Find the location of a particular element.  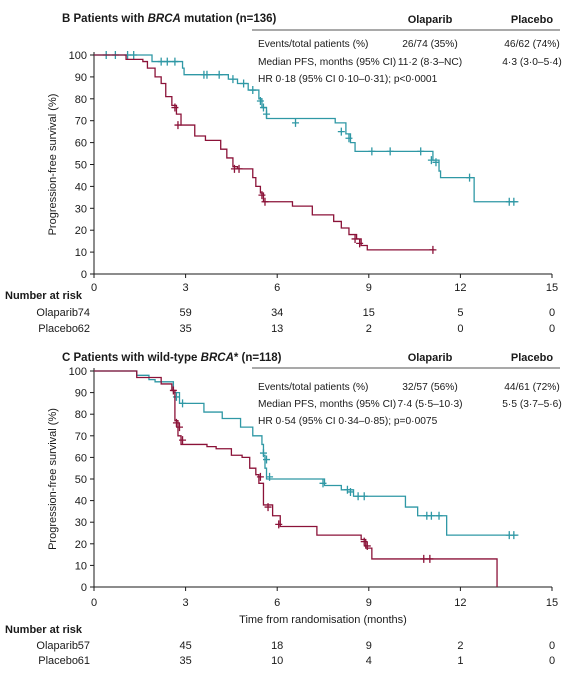

title-pre: Patients with is located at coordinates (111, 19).